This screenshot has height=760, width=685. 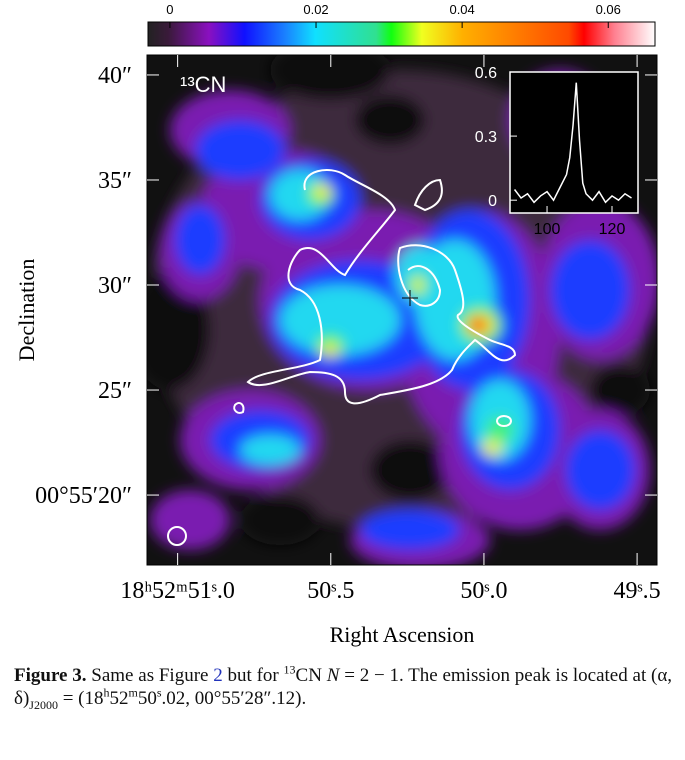 I want to click on inset-y-tick-label: 0.6, so click(x=486, y=73).